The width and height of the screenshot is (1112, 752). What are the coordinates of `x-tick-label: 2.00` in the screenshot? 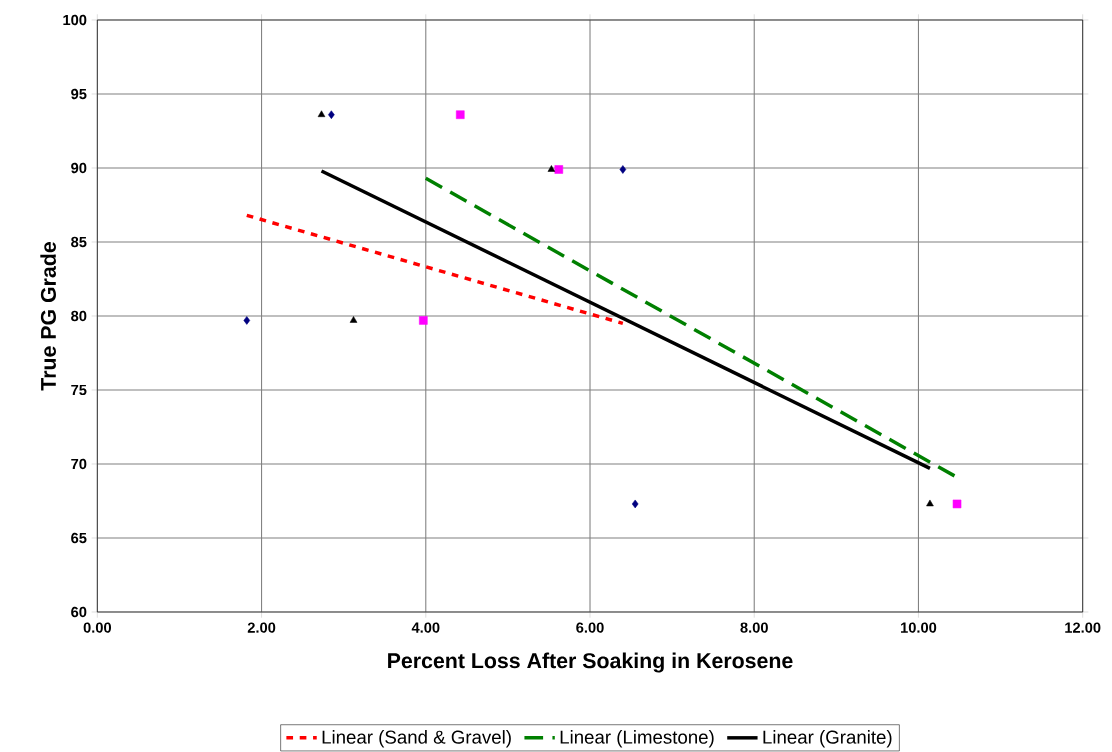 It's located at (261, 627).